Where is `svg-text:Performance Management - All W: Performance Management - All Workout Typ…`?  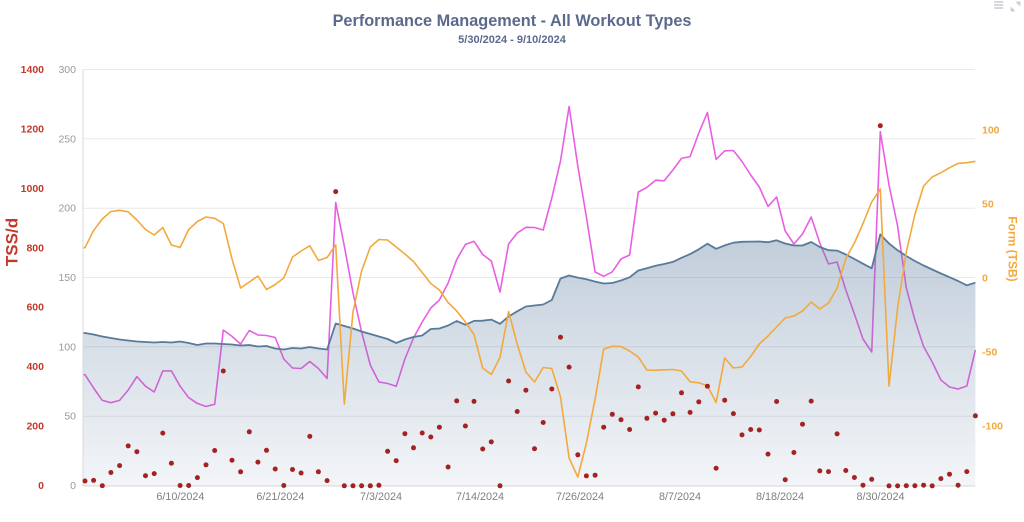 svg-text:Performance Management - All W: Performance Management - All Workout Typ… is located at coordinates (512, 21).